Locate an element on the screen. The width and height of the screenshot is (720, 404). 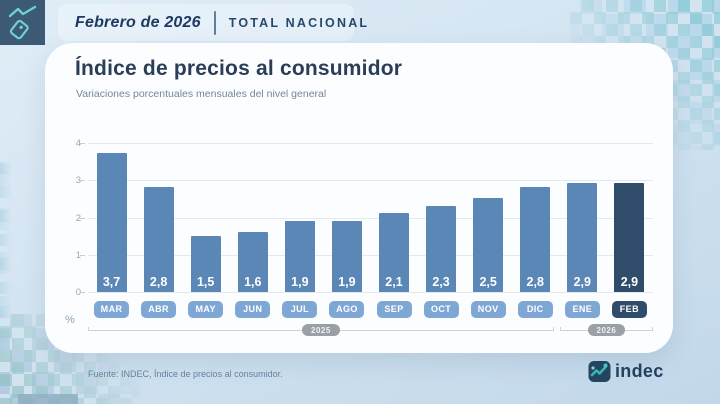
indec-logo-text: indec is located at coordinates (639, 371).